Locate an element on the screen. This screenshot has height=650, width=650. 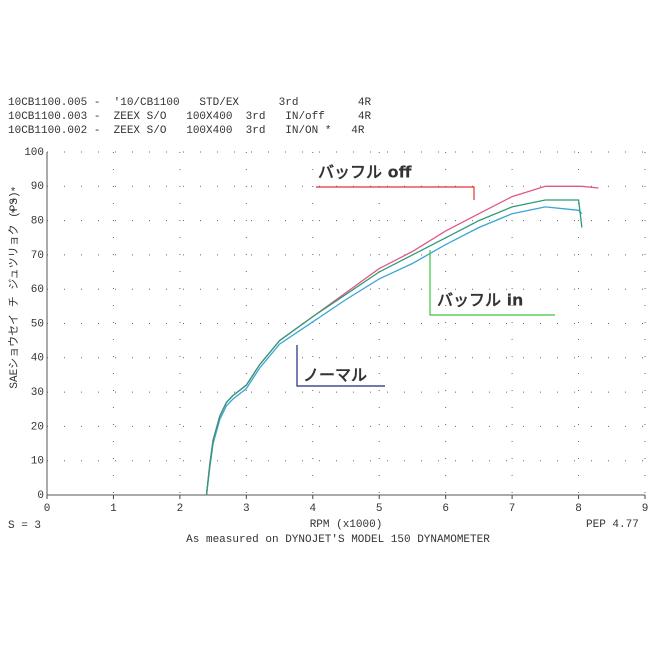
x-tick-label: 8 is located at coordinates (578, 509).